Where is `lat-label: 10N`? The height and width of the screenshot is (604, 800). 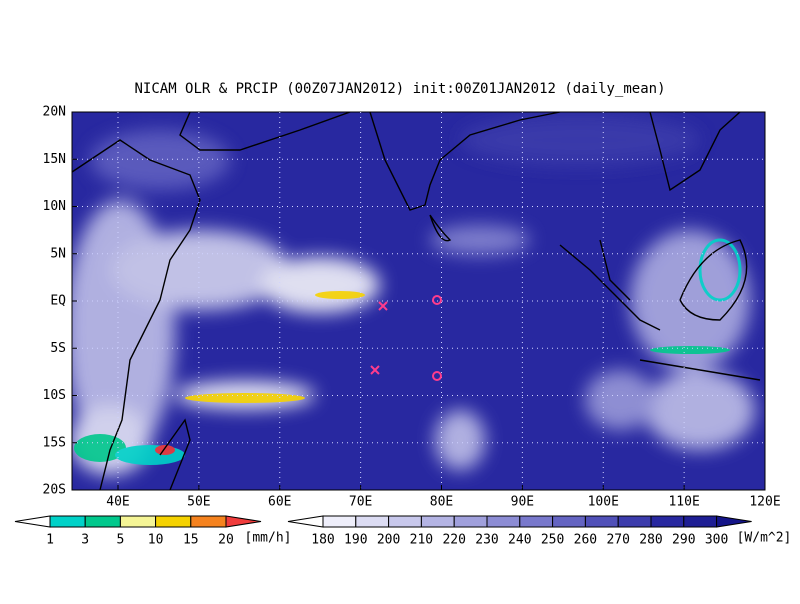 lat-label: 10N is located at coordinates (54, 206).